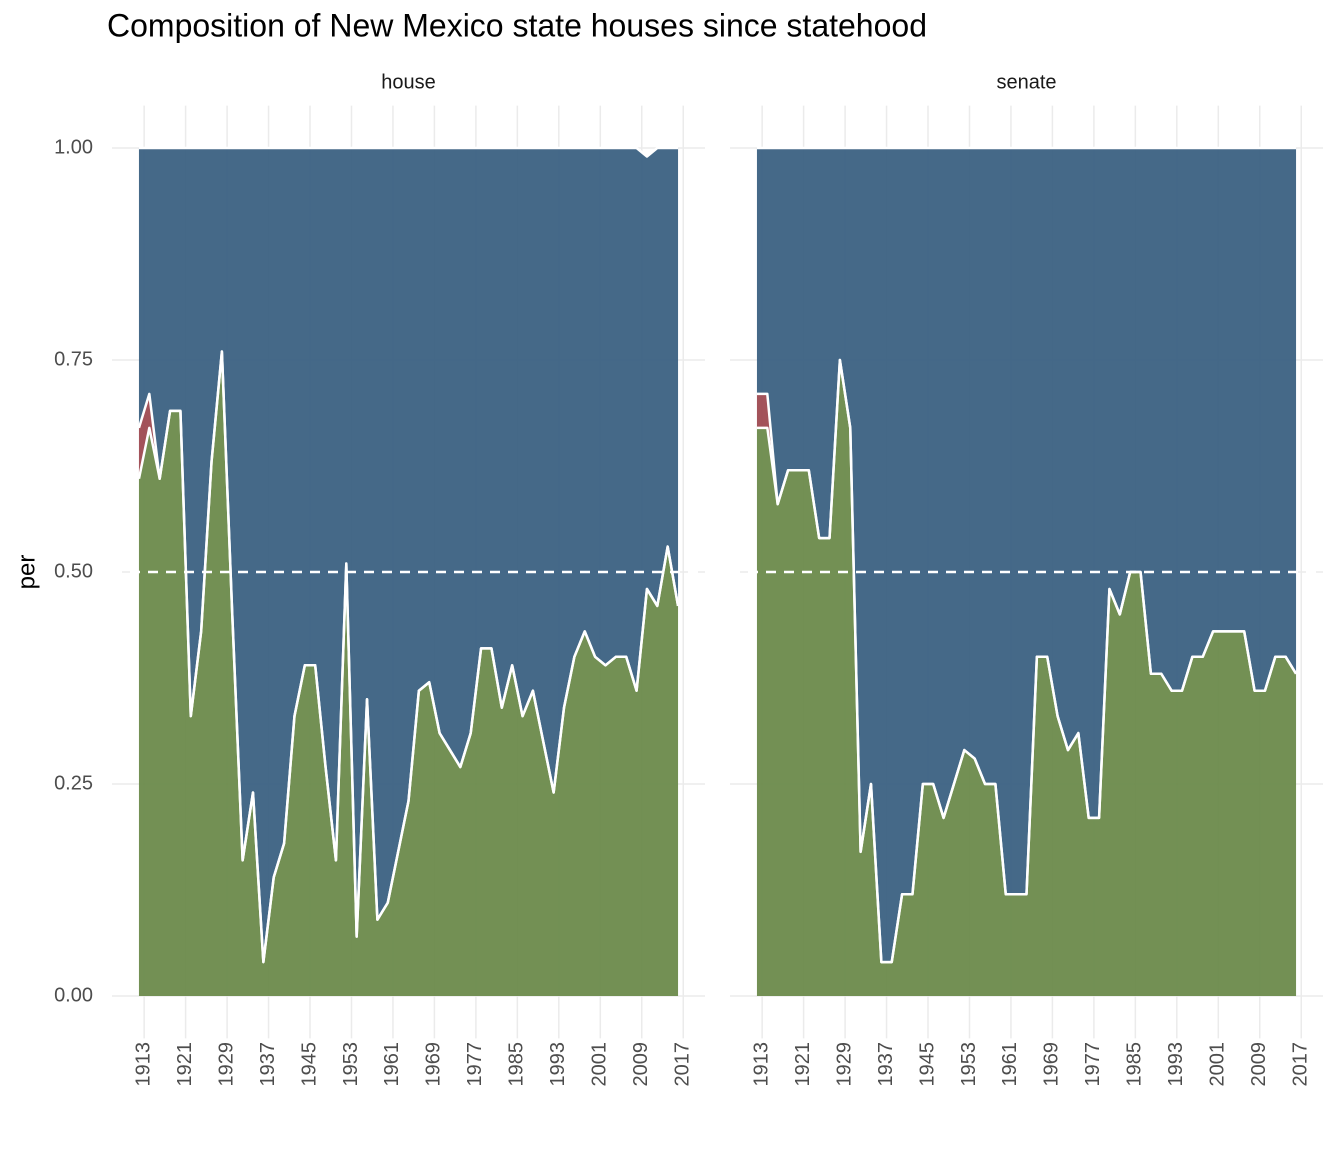 The image size is (1344, 1152). What do you see at coordinates (73, 783) in the screenshot?
I see `y-tick-label: 0.25` at bounding box center [73, 783].